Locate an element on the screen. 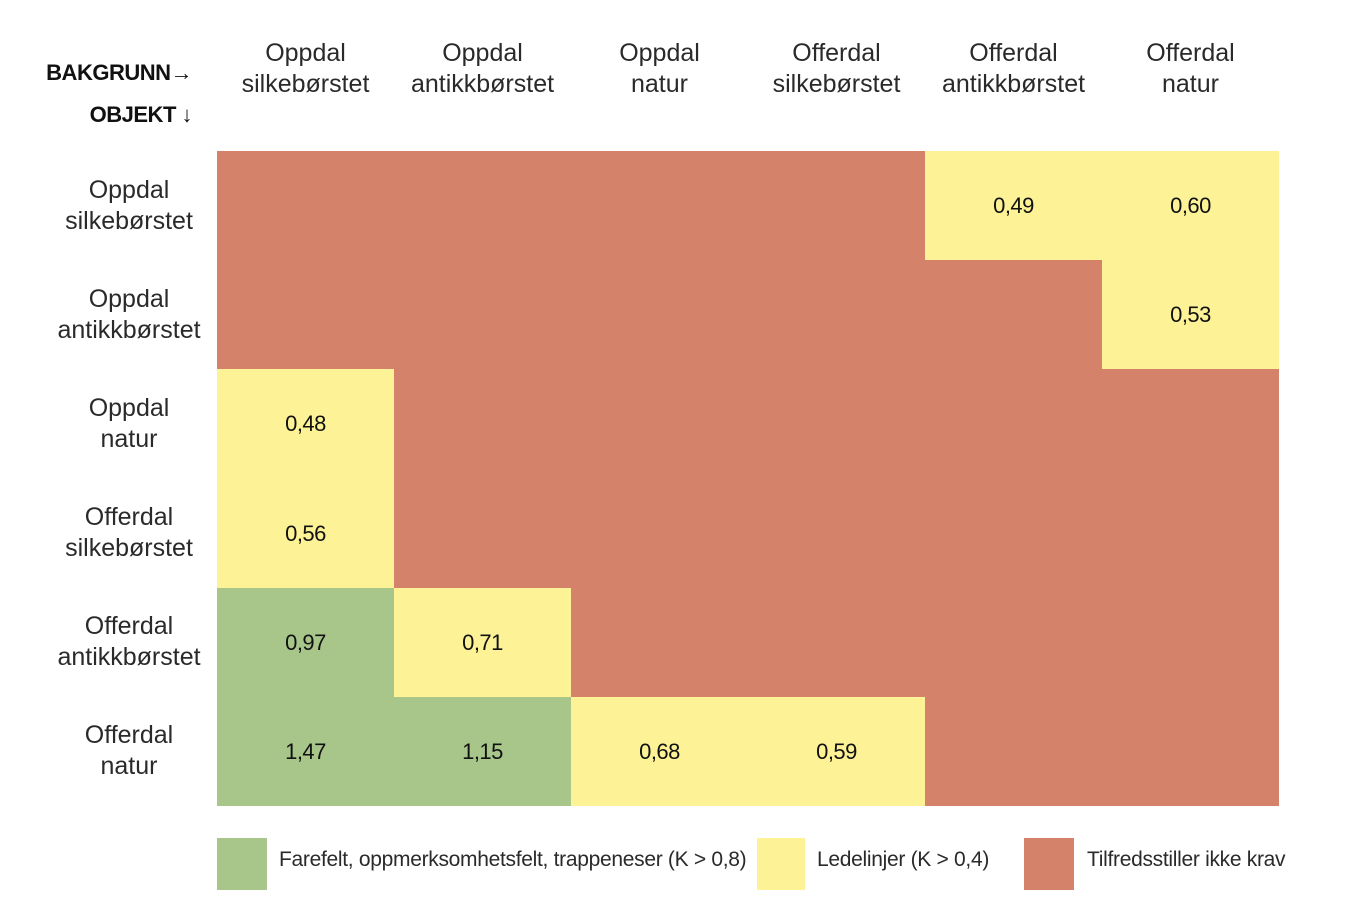 Image resolution: width=1366 pixels, height=924 pixels. row-header: Oppdal antikkbørstet is located at coordinates (129, 315).